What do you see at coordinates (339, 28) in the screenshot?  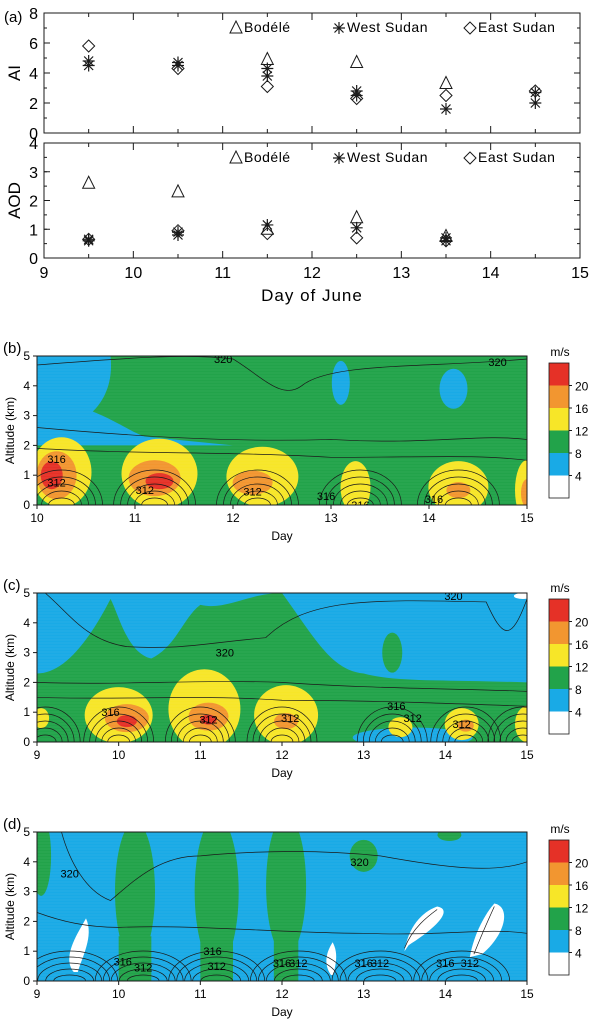 I see `legend-asterisk-icon` at bounding box center [339, 28].